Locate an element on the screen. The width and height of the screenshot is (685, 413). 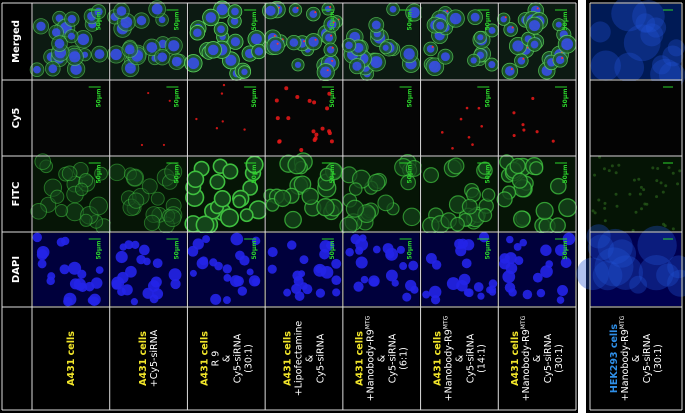
treatment-label: (6:1) is located at coordinates (404, 358).